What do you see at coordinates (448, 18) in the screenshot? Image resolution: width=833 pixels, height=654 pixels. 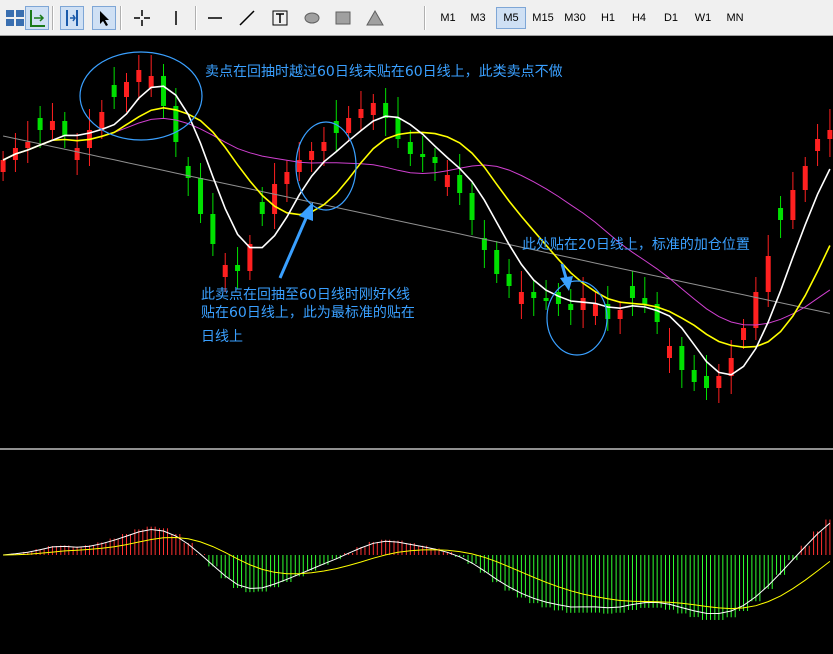 I see `timeframe-m1: M1` at bounding box center [448, 18].